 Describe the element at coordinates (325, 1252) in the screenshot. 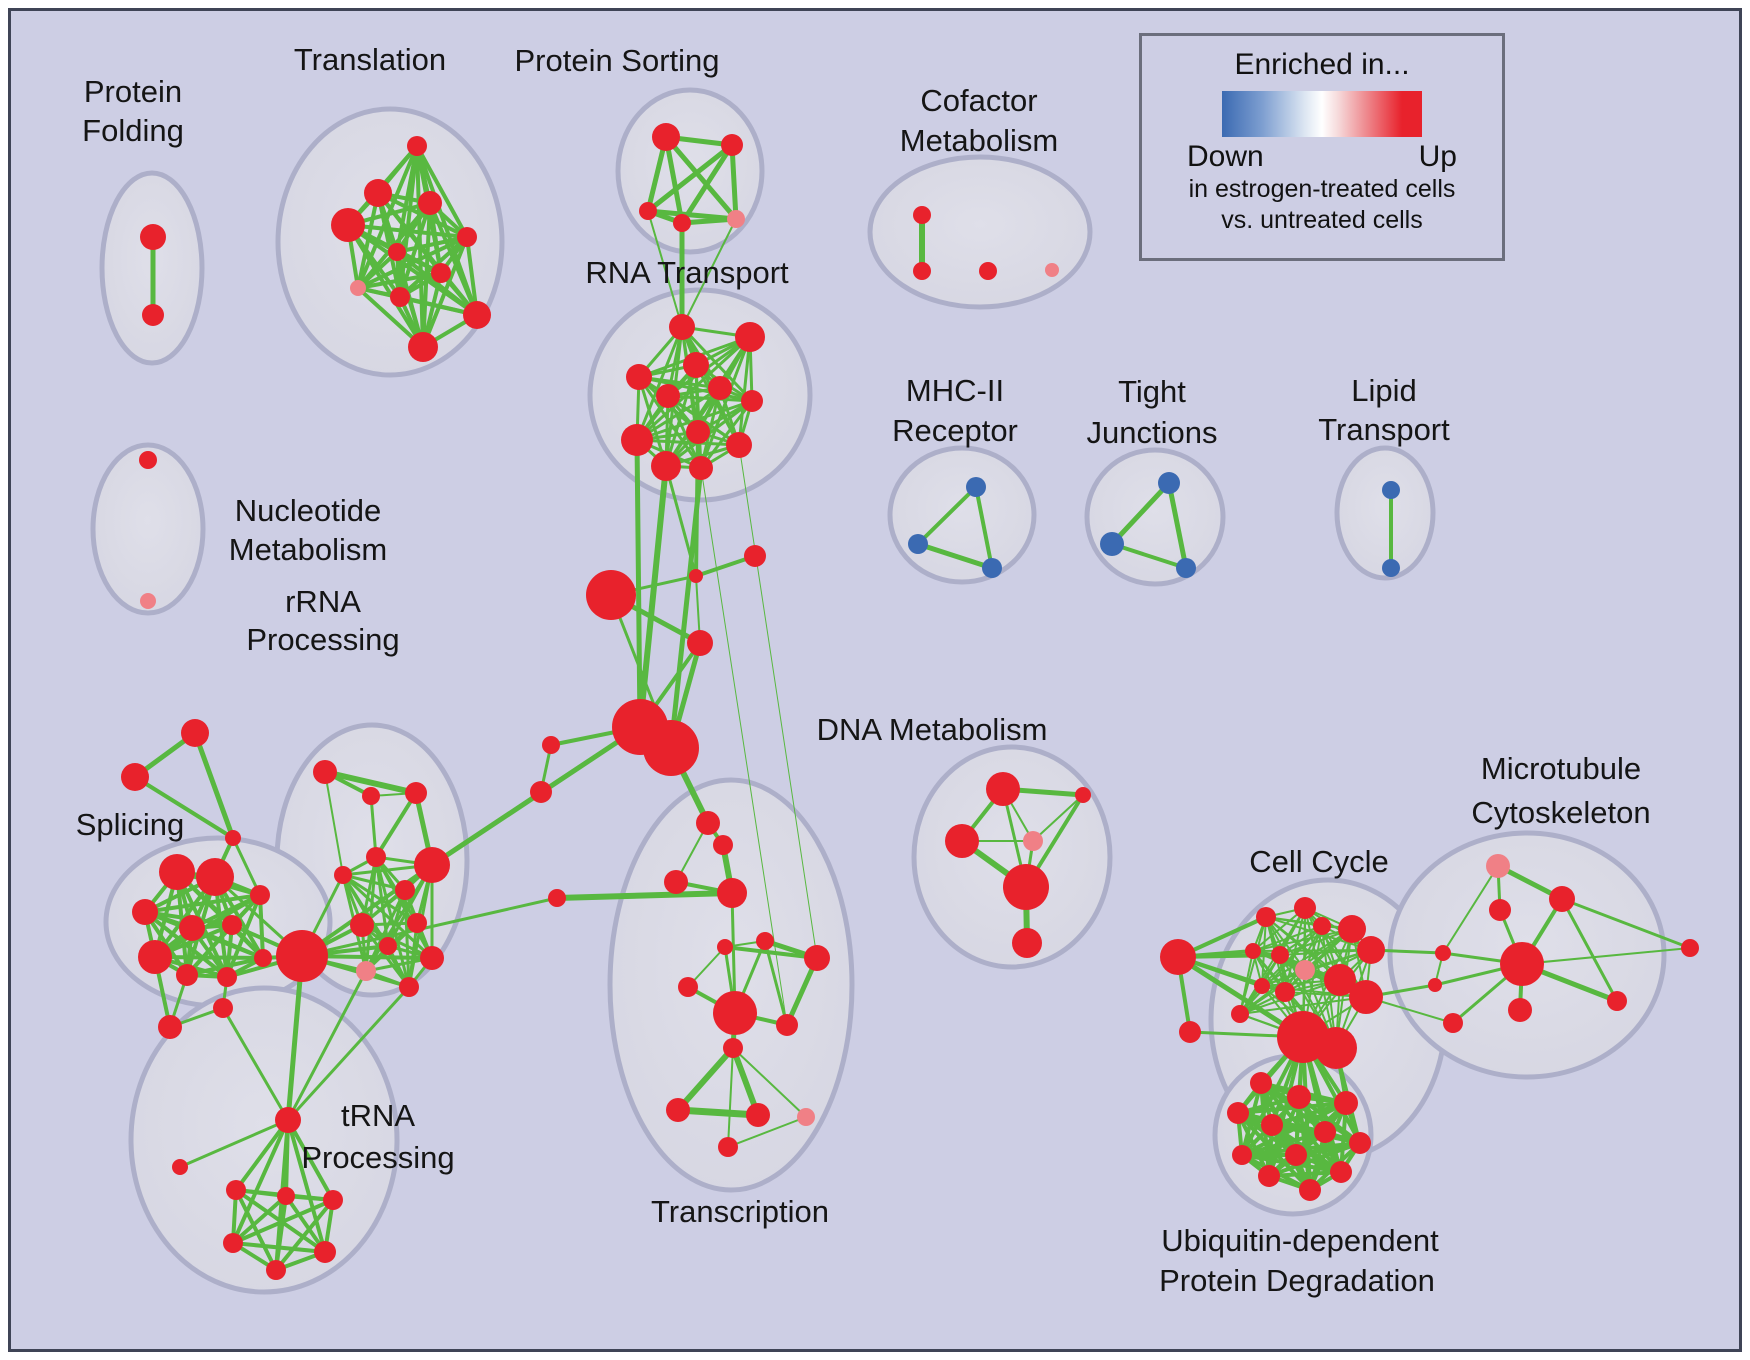

I see `network-node-hx5` at that location.